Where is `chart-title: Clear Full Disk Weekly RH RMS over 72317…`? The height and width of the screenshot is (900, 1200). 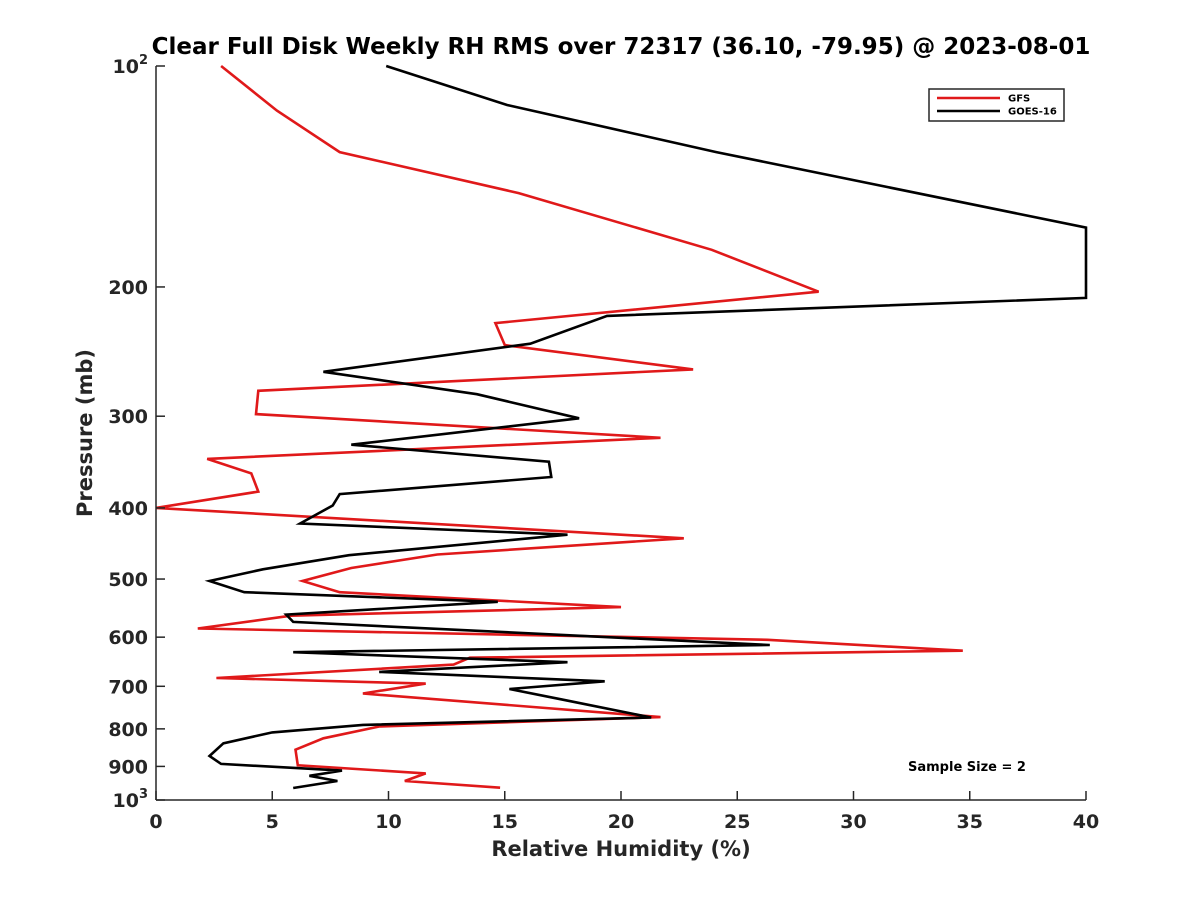
chart-title: Clear Full Disk Weekly RH RMS over 72317… is located at coordinates (621, 47).